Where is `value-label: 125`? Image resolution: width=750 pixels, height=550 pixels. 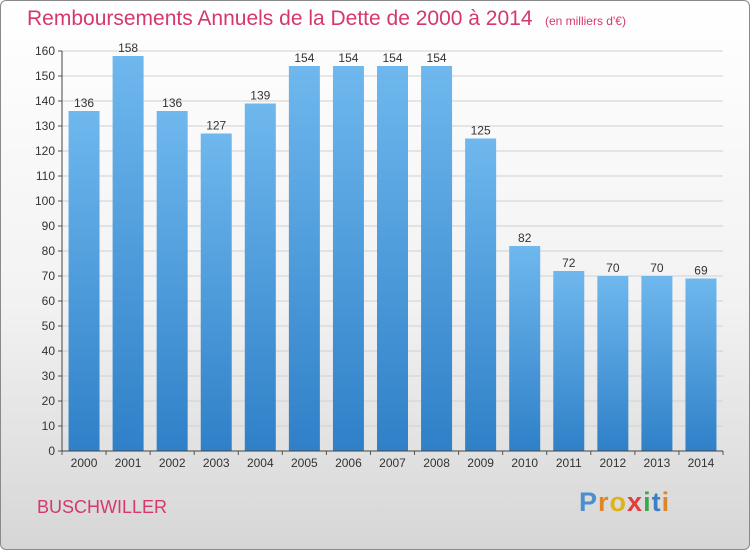
value-label: 125 is located at coordinates (481, 131).